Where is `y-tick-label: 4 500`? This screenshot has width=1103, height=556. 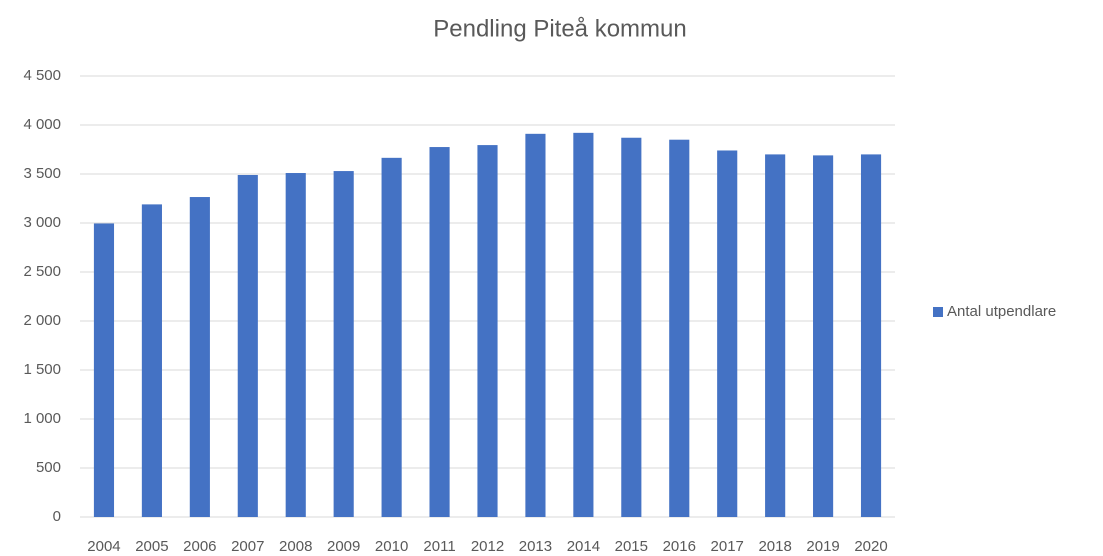 y-tick-label: 4 500 is located at coordinates (42, 75).